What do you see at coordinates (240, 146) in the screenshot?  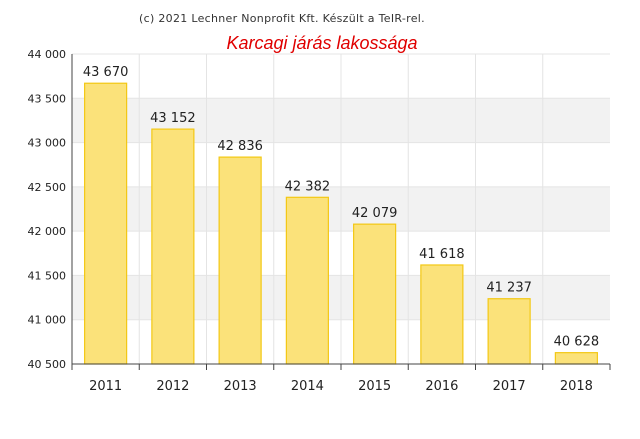 I see `data-label: 42 836` at bounding box center [240, 146].